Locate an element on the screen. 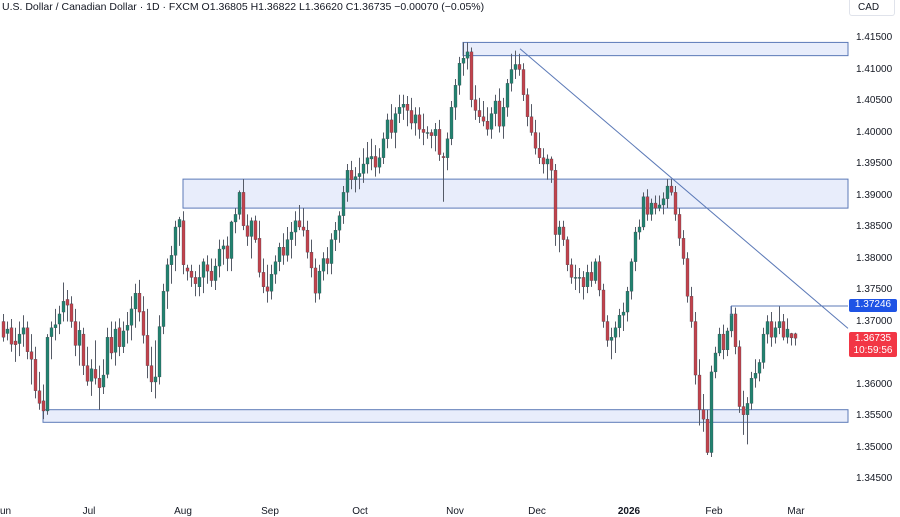 This screenshot has height=517, width=900. last-price-value: 1.36735 is located at coordinates (873, 338).